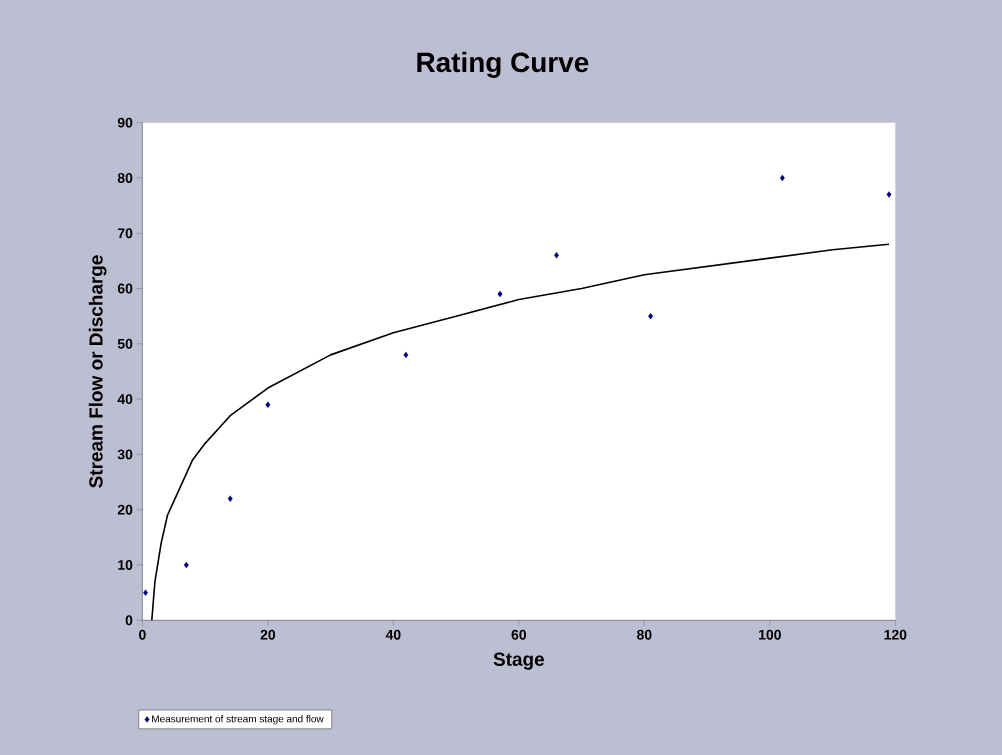  I want to click on y-tick-label: 30, so click(125, 454).